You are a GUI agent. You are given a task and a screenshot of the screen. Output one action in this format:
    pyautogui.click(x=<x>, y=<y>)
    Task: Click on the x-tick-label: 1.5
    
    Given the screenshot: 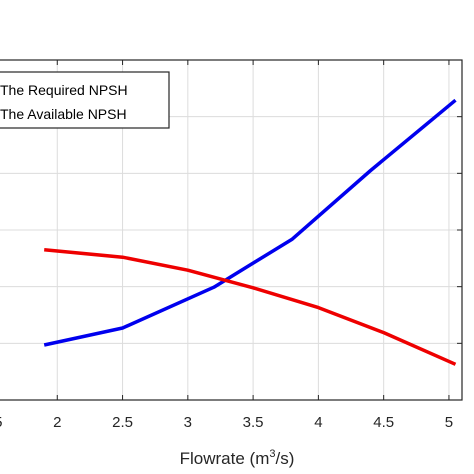 What is the action you would take?
    pyautogui.click(x=1, y=422)
    